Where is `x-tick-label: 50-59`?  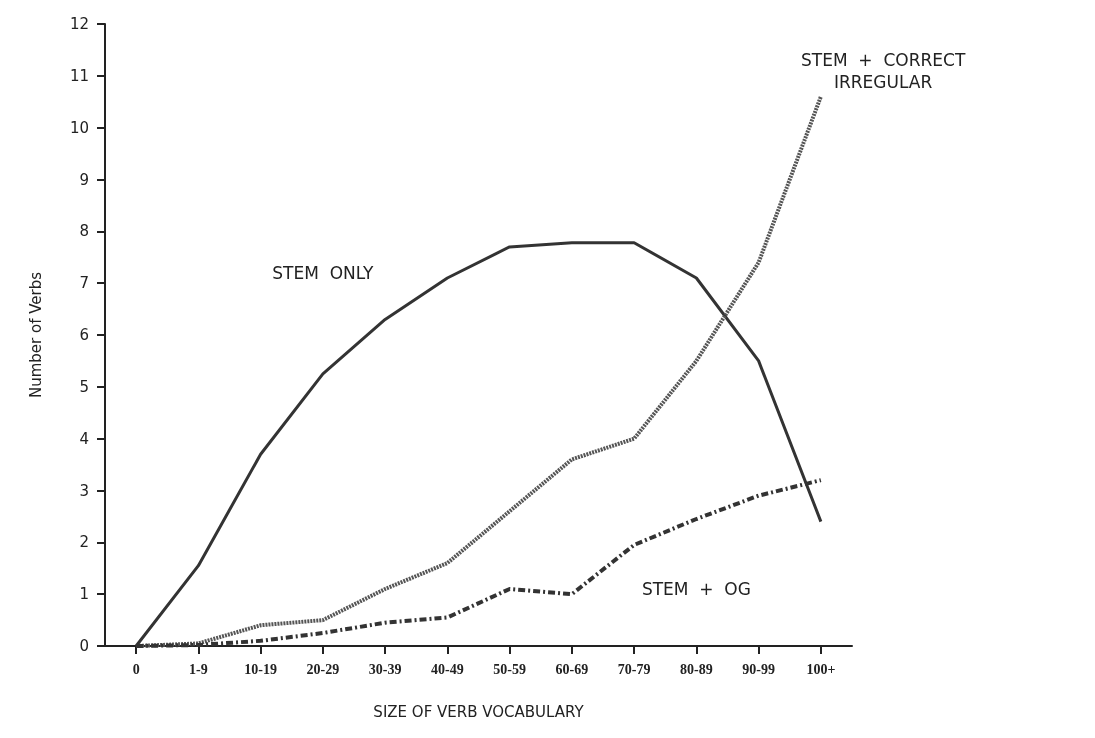 x-tick-label: 50-59 is located at coordinates (509, 669).